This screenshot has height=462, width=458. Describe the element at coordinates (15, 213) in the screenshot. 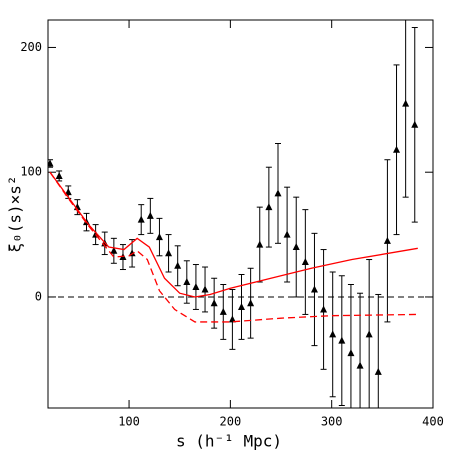

I see `y-axis-label: ξ₀(s)×s²` at that location.